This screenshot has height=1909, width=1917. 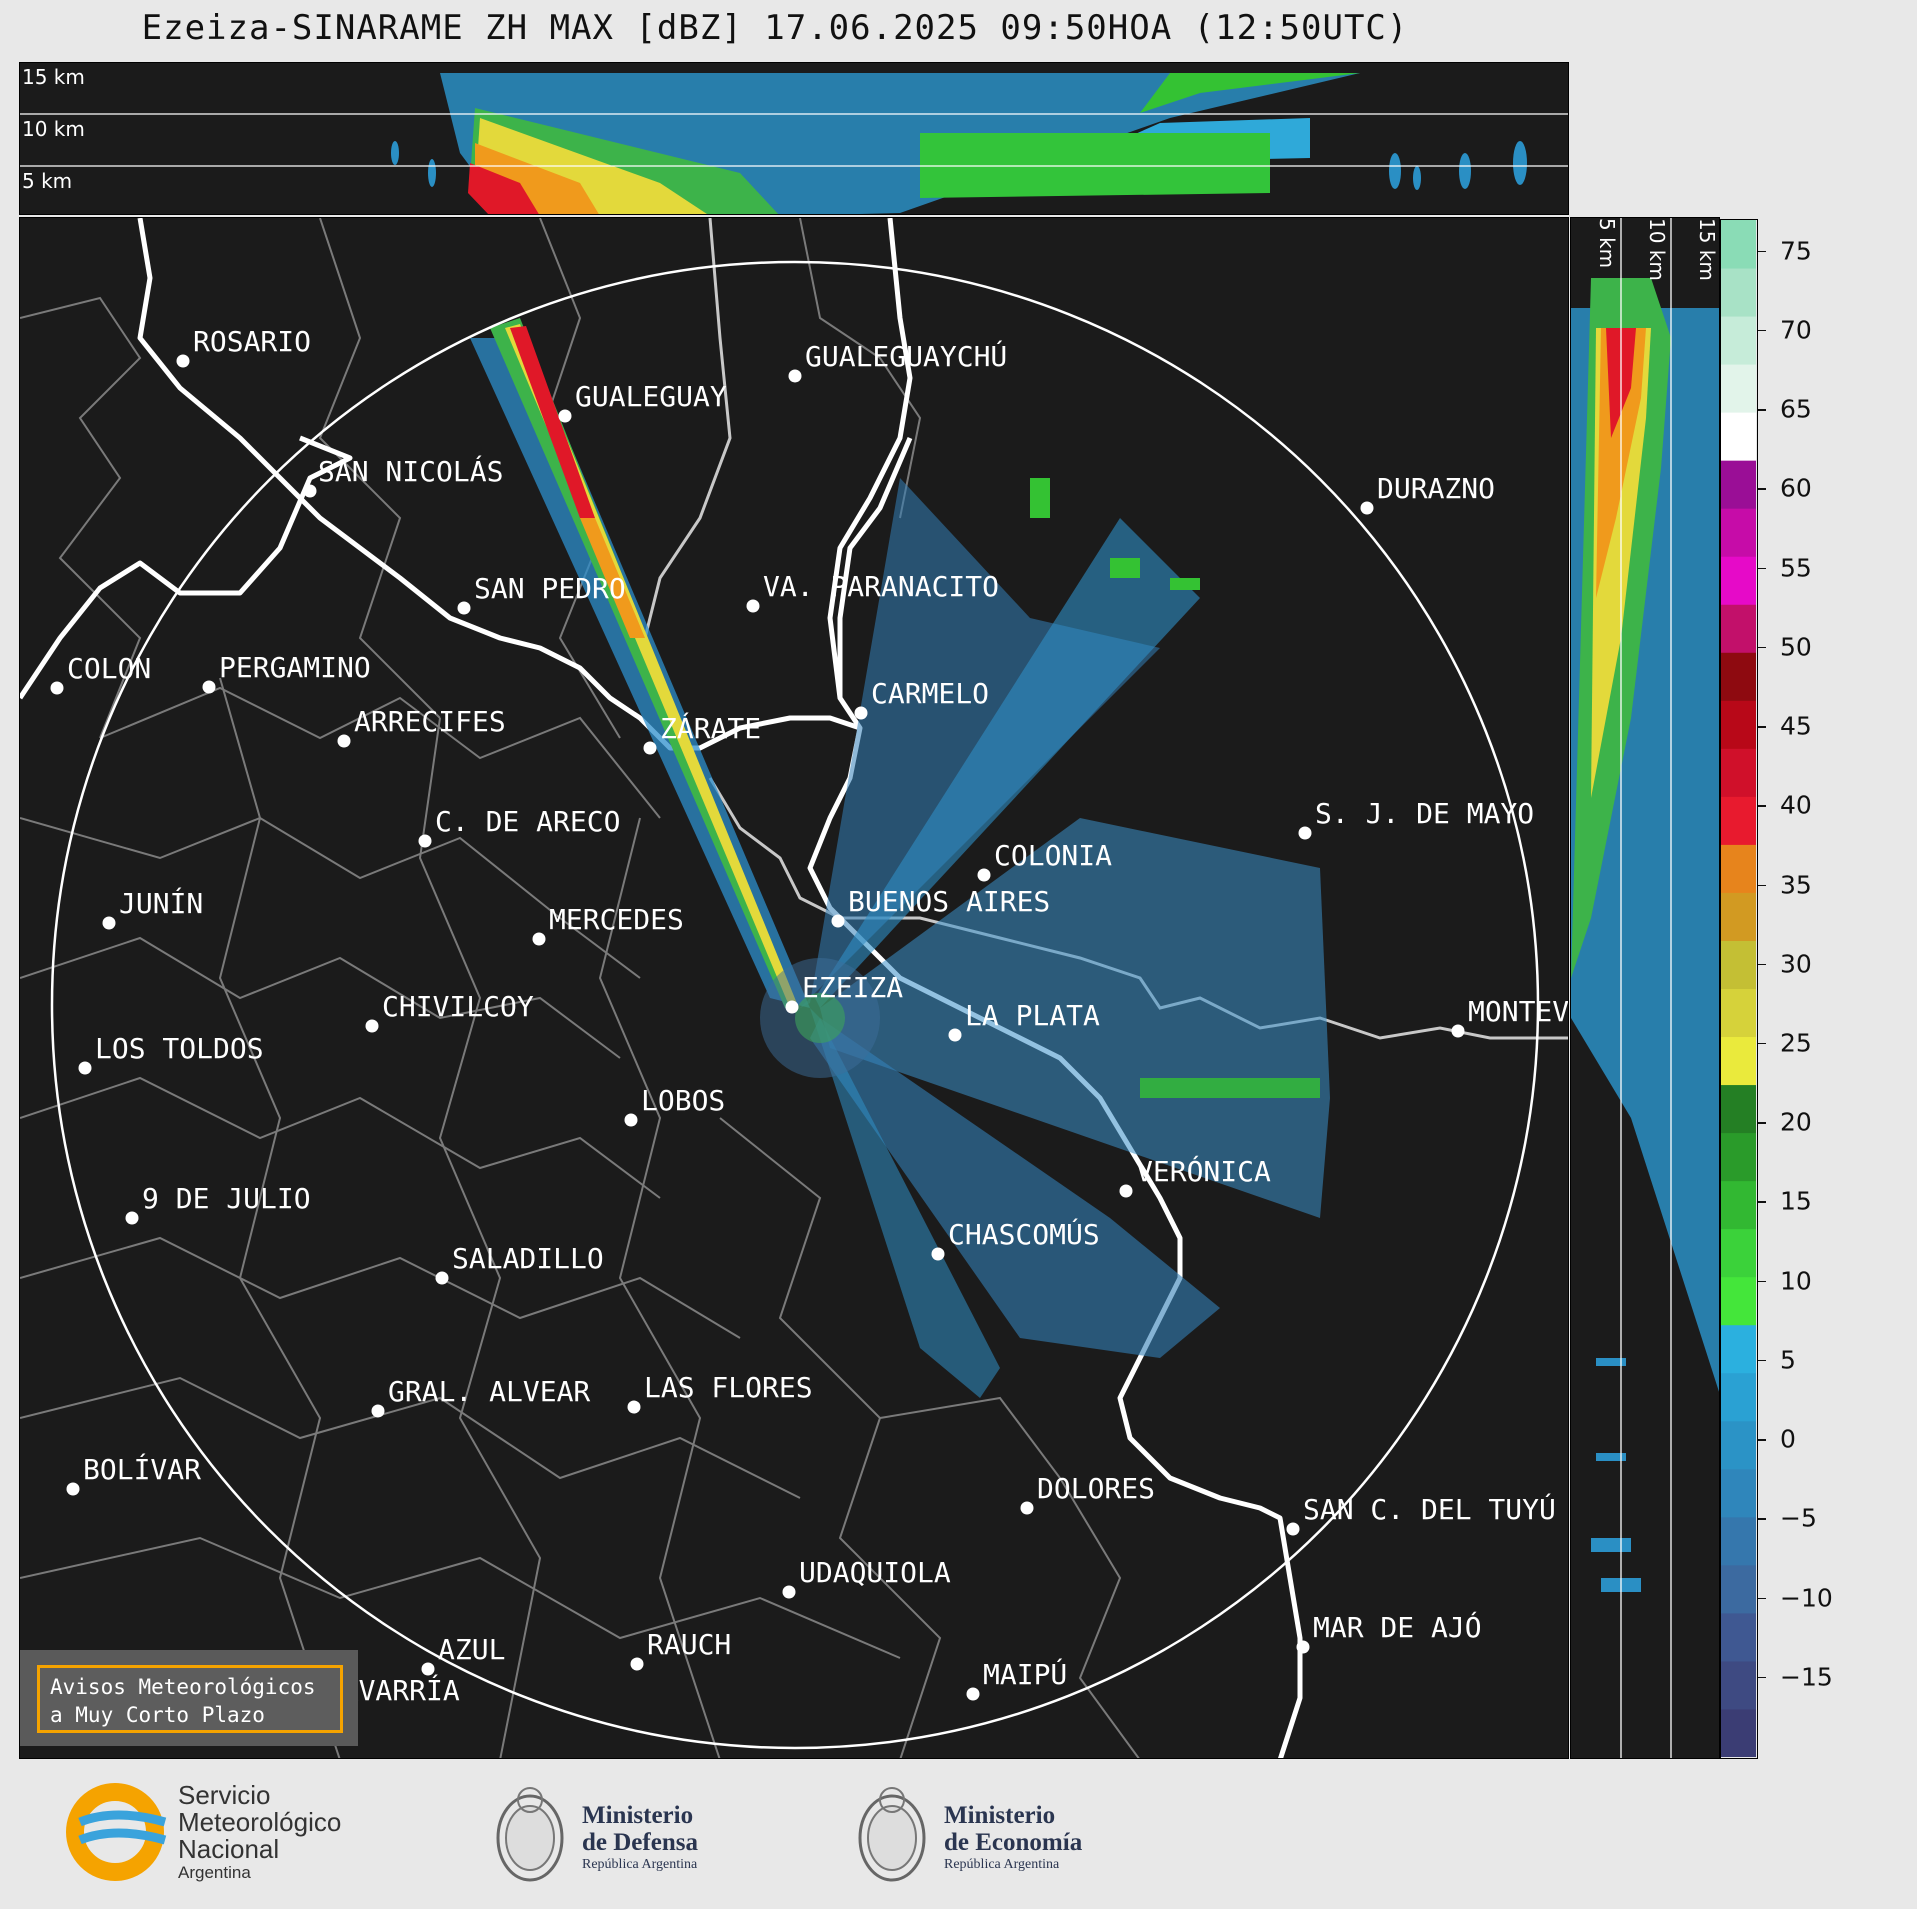 I want to click on top-label-10km: 10 km, so click(x=53, y=129).